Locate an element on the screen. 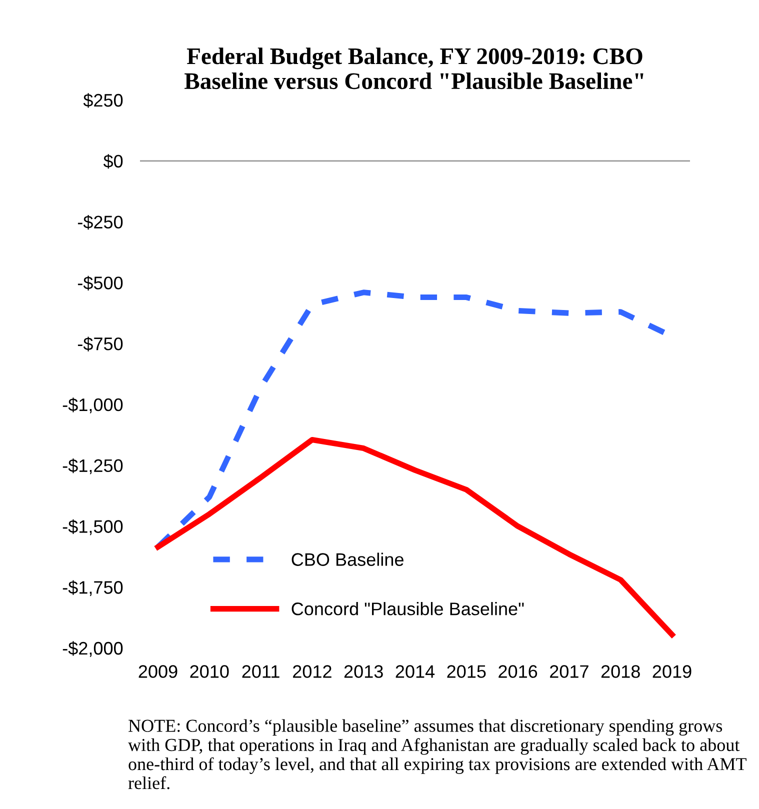 The width and height of the screenshot is (759, 809). x-tick-label: 2016 is located at coordinates (518, 671).